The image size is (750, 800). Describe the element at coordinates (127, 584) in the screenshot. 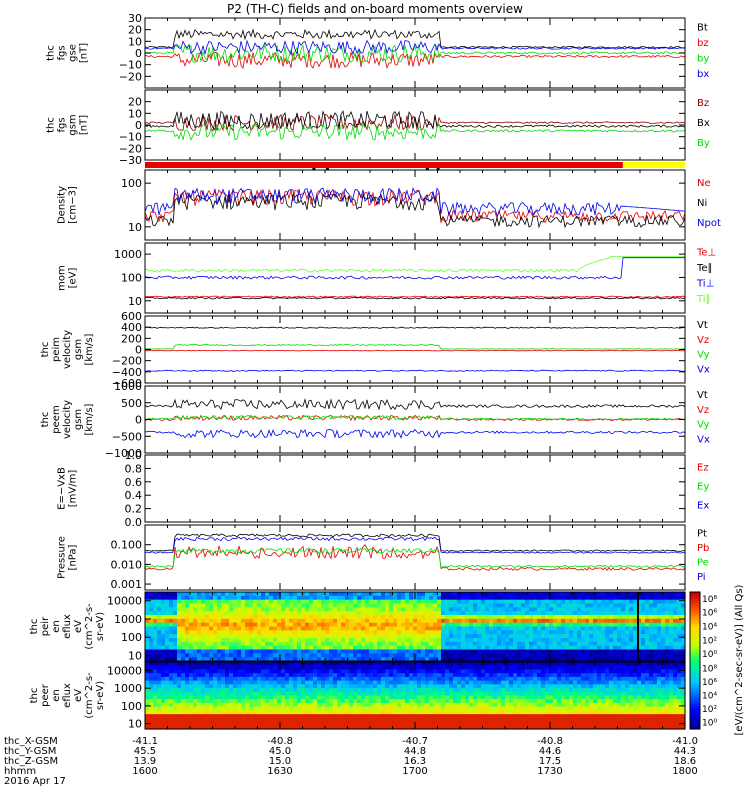

I see `y-tick-label: 0.001` at that location.